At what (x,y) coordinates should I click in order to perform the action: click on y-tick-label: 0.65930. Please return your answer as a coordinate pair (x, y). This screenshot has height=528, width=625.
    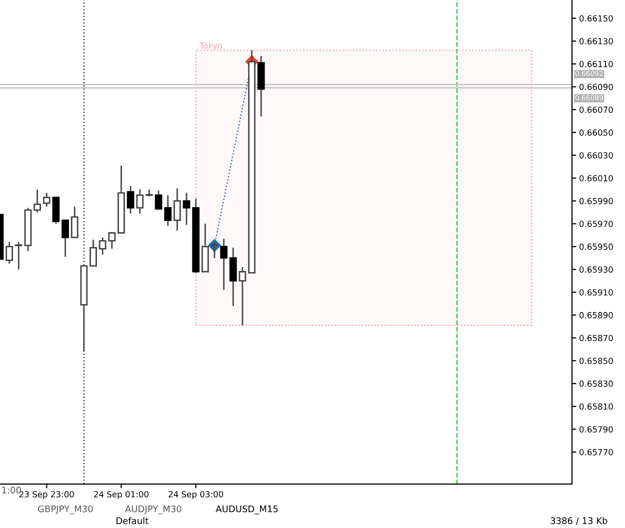
    Looking at the image, I should click on (596, 269).